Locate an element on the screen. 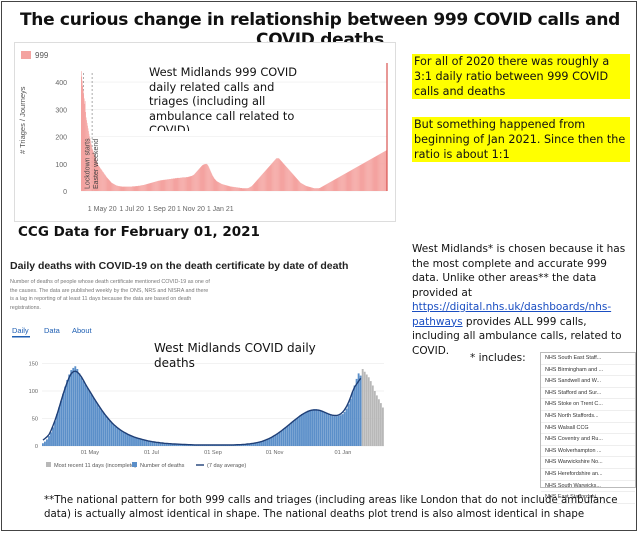 The width and height of the screenshot is (640, 534). tab-data: Data is located at coordinates (52, 330).